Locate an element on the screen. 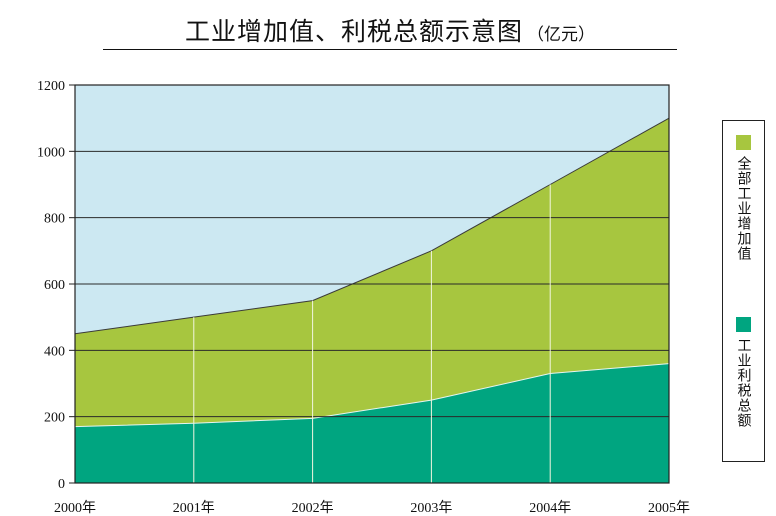 The width and height of the screenshot is (776, 516). x-tick-layer: 2000年 2001年 2002年 2003年 2004年 2005年 is located at coordinates (372, 508).